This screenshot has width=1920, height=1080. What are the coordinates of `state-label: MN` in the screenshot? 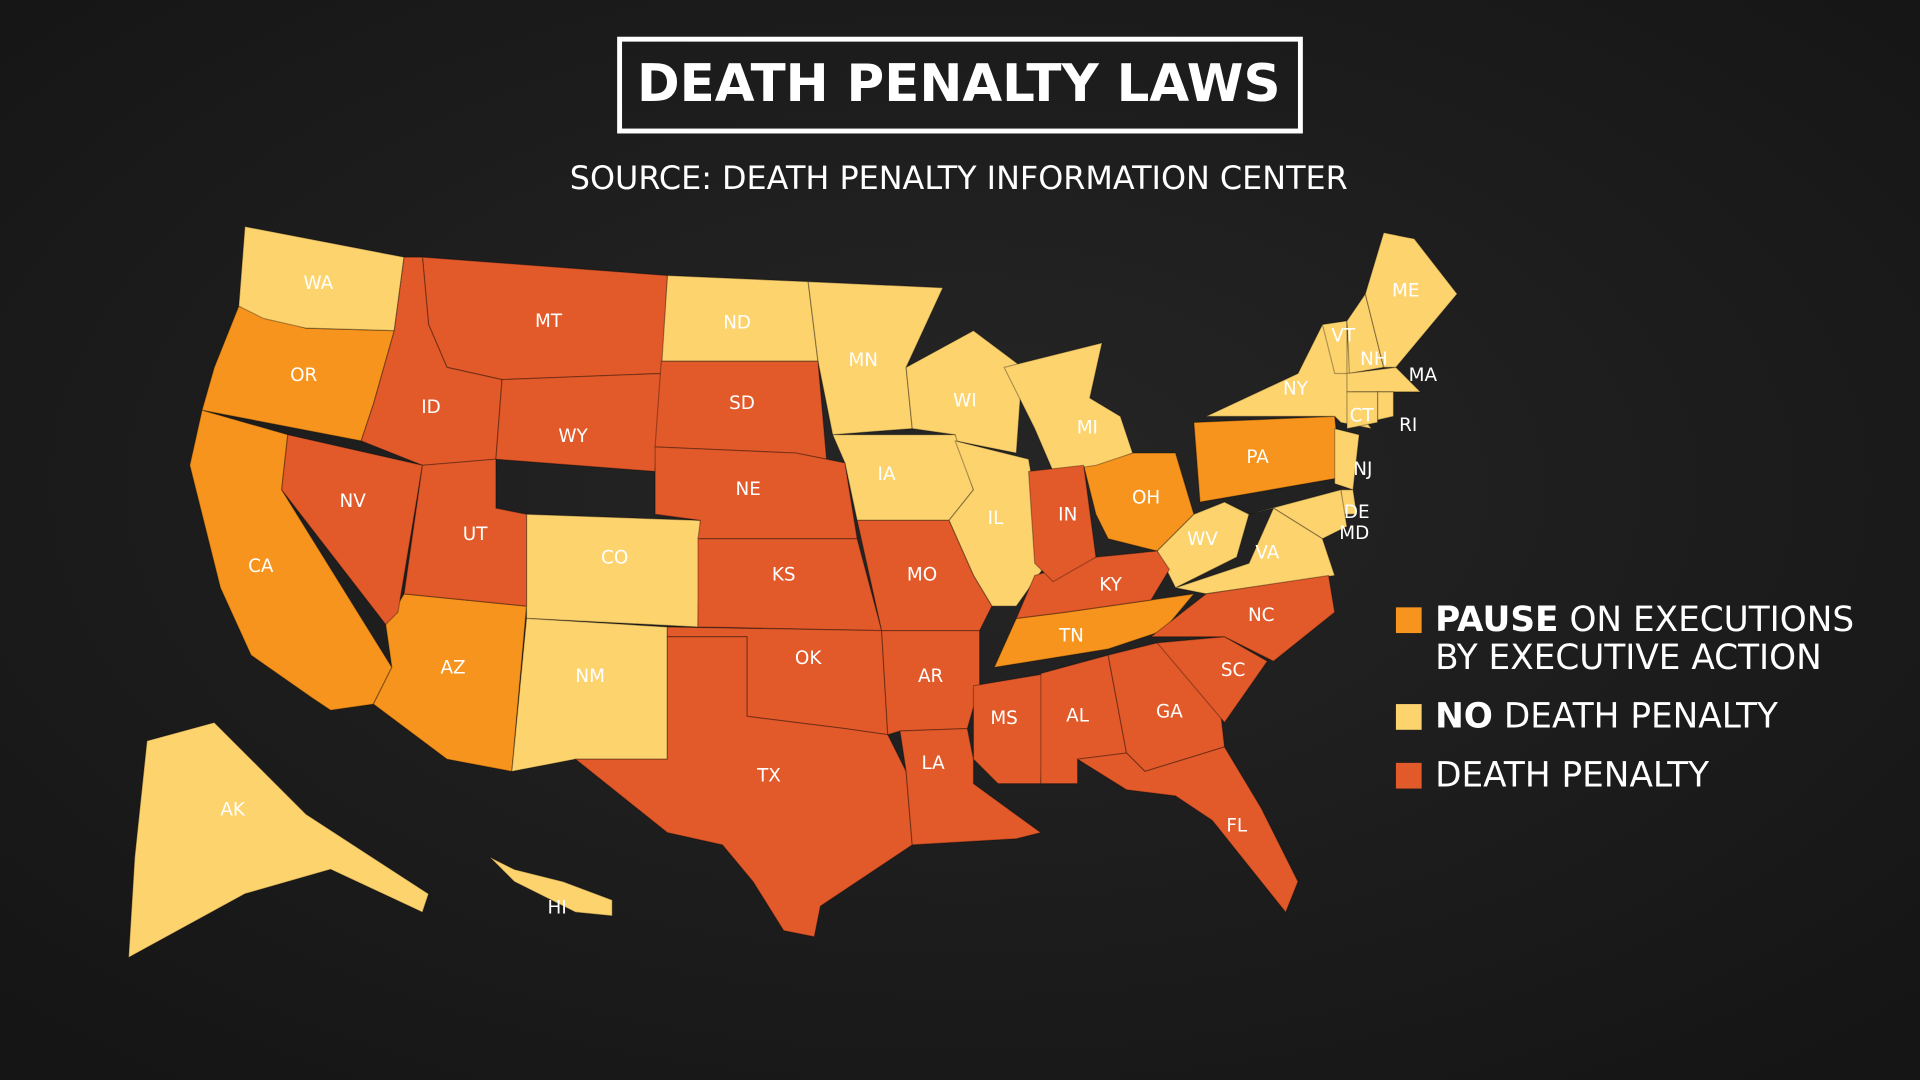 It's located at (863, 360).